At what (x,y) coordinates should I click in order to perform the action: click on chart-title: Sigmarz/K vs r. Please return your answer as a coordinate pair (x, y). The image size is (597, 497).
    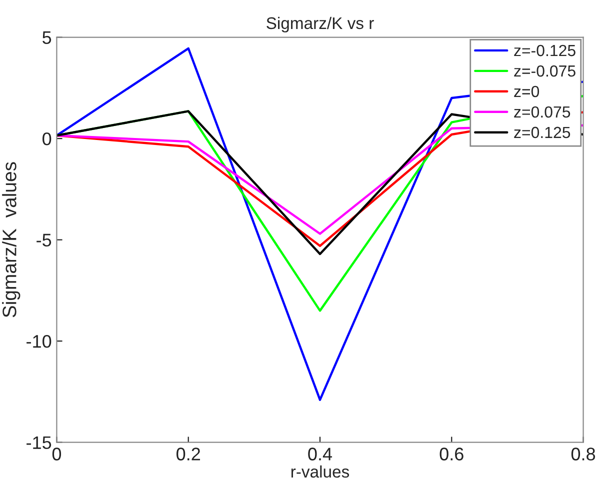
    Looking at the image, I should click on (320, 24).